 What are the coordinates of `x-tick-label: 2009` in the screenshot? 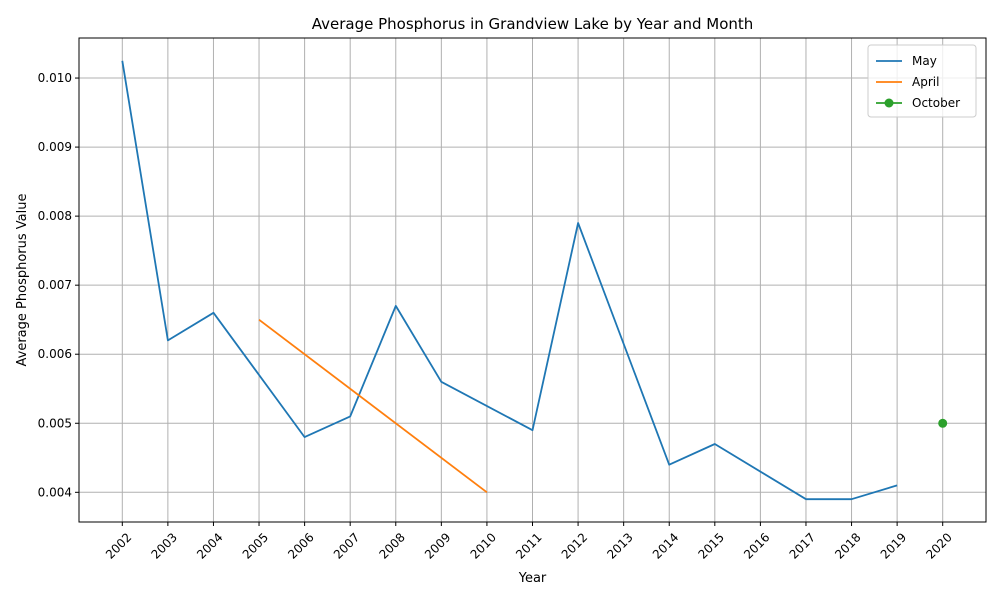 It's located at (437, 545).